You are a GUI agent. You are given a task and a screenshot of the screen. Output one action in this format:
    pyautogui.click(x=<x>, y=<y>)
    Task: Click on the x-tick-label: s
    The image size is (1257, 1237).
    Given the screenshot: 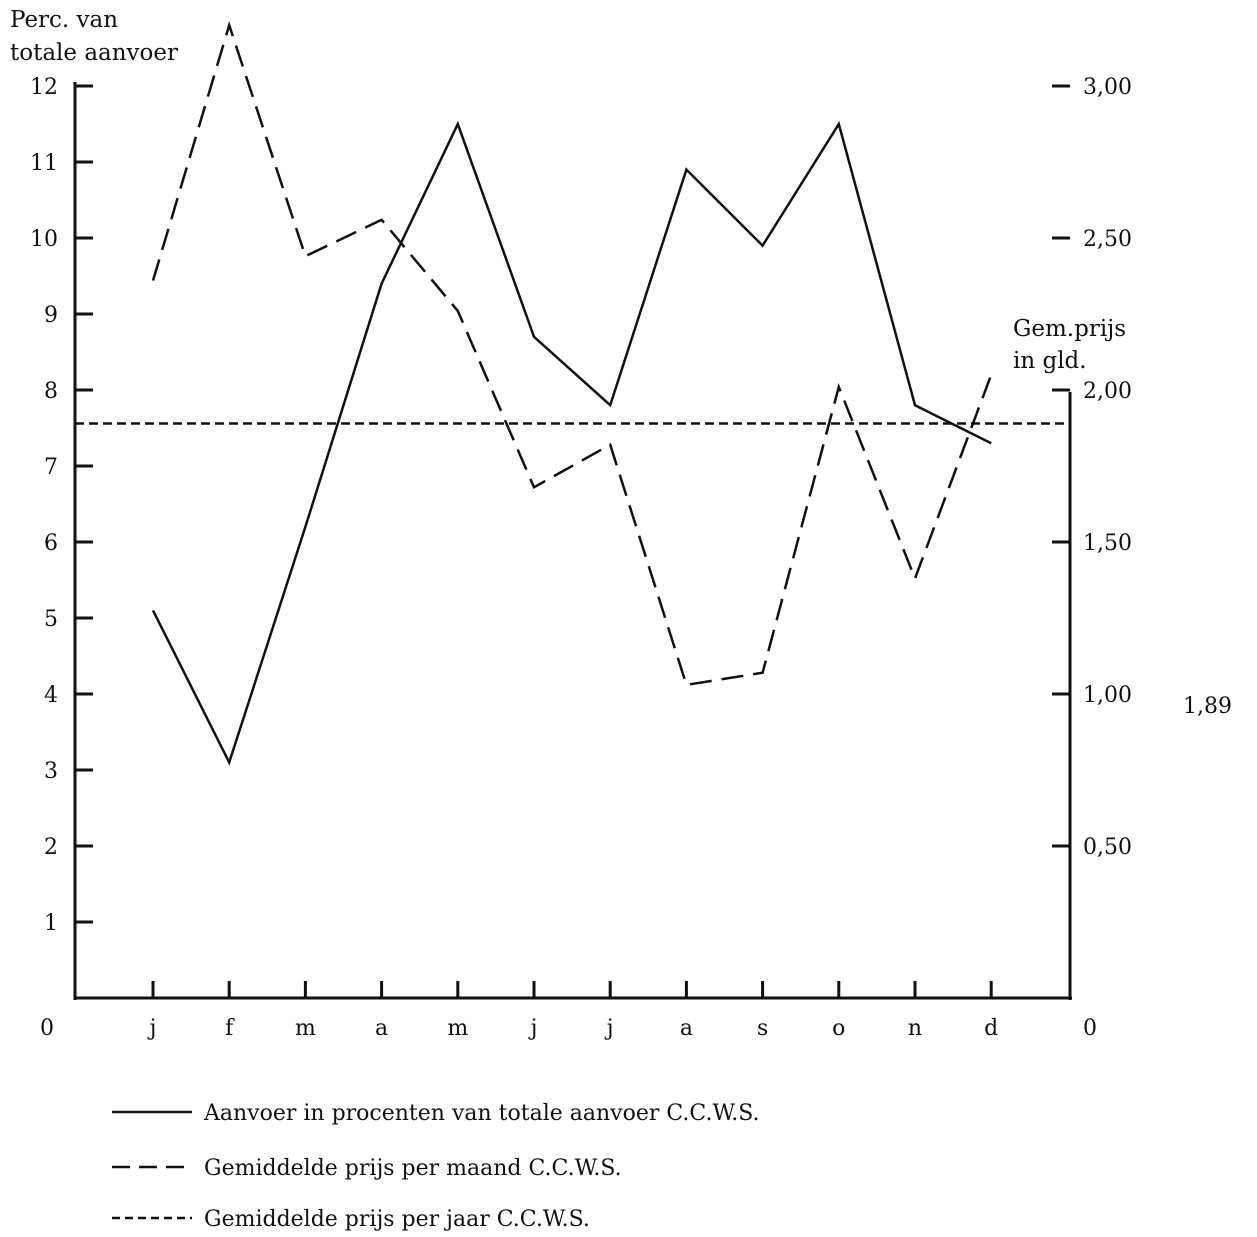 What is the action you would take?
    pyautogui.click(x=762, y=1028)
    